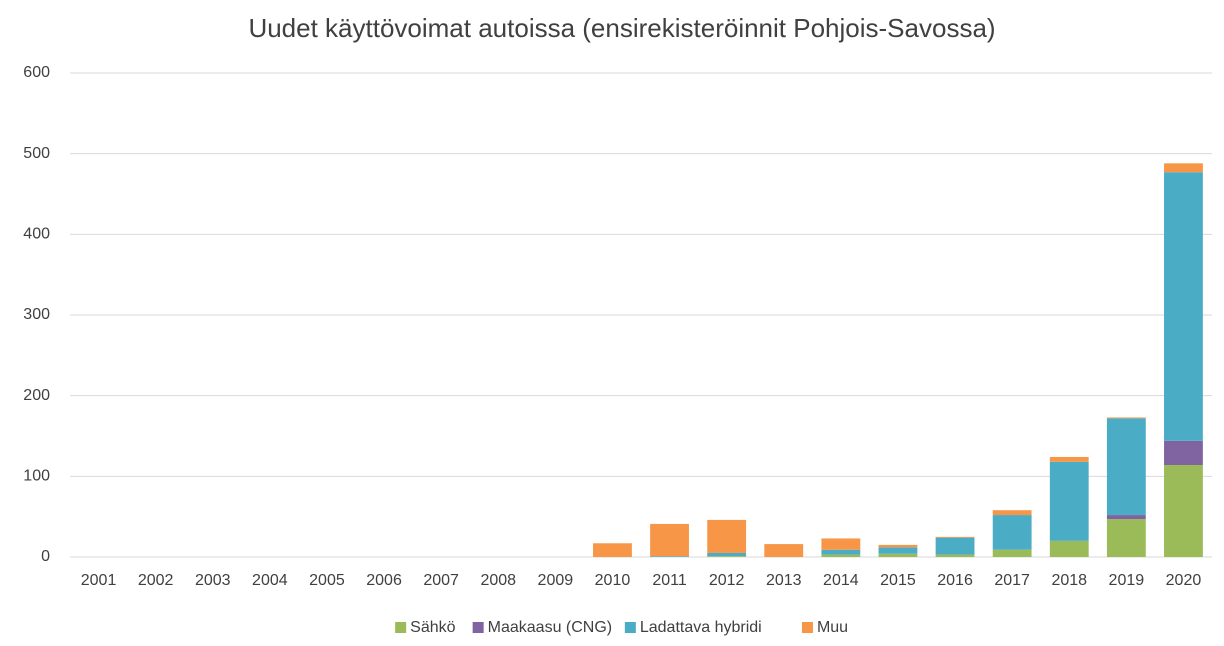  I want to click on x-tick-label: 2008, so click(498, 580).